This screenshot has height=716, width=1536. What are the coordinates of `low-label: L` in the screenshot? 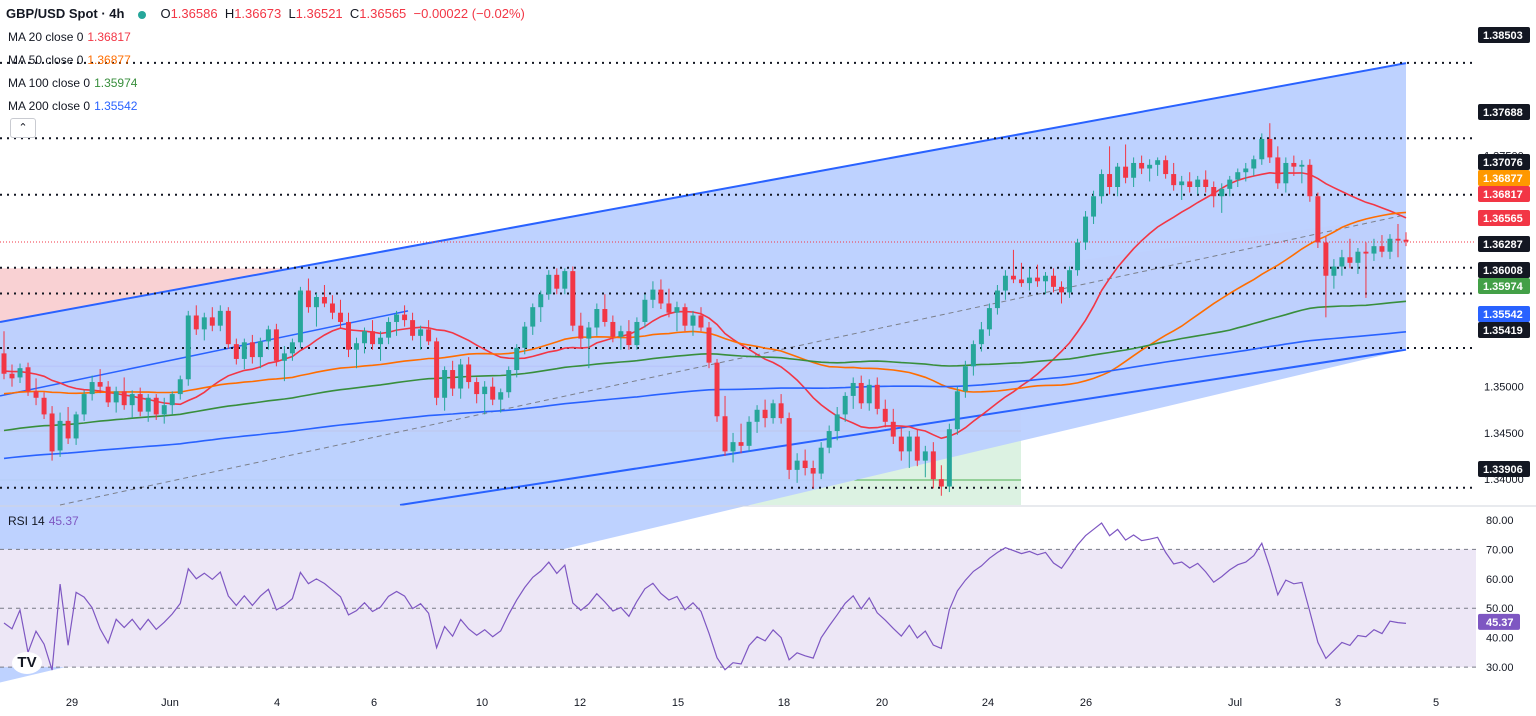 It's located at (292, 13).